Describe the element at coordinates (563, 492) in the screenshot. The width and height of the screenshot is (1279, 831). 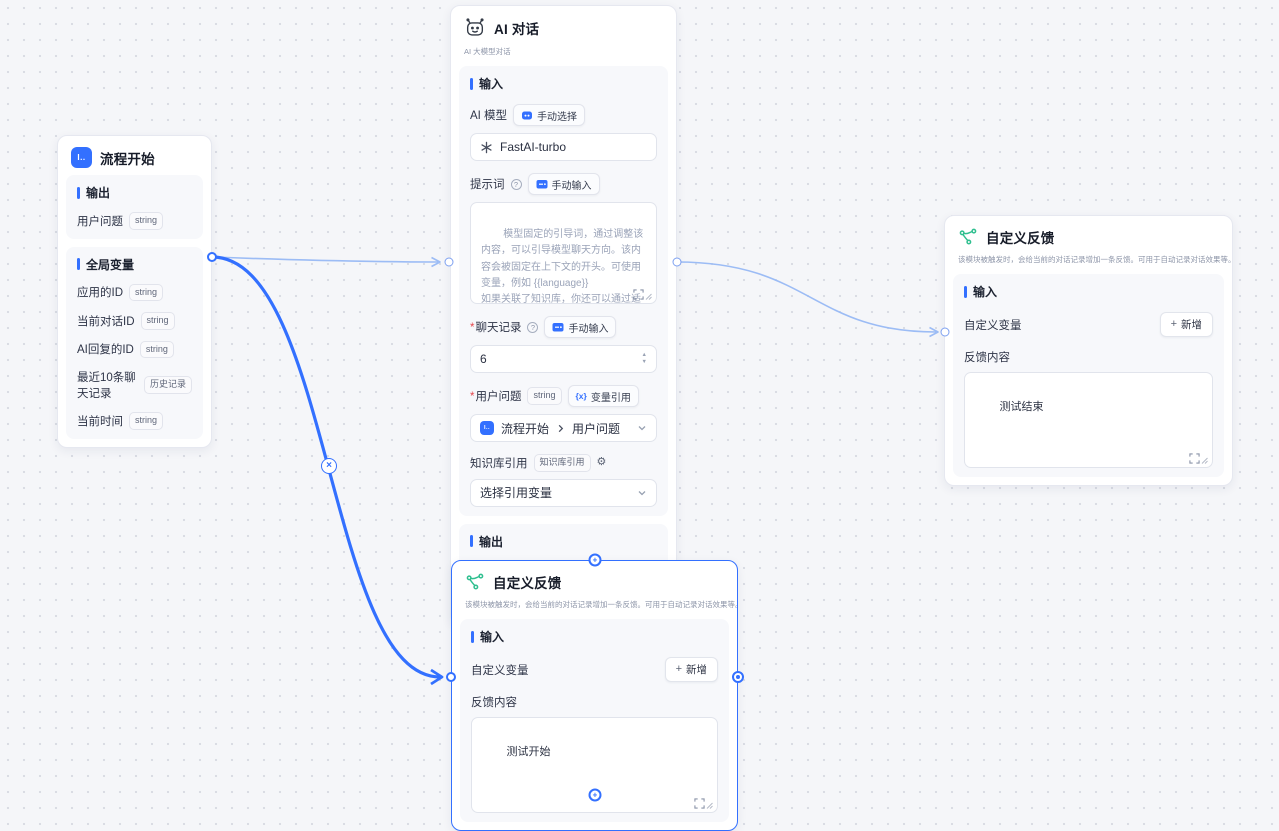
I see `kb-reference-select: 选择引用变量` at that location.